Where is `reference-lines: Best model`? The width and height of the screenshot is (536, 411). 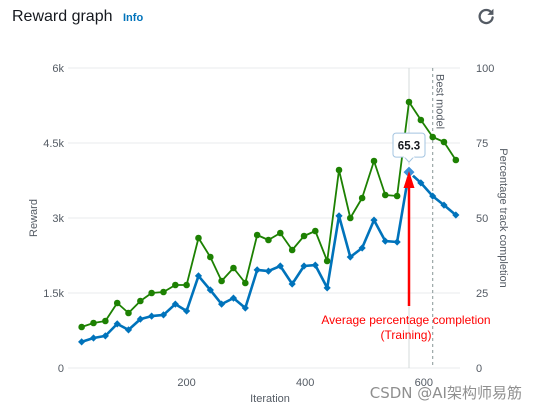 reference-lines: Best model is located at coordinates (427, 218).